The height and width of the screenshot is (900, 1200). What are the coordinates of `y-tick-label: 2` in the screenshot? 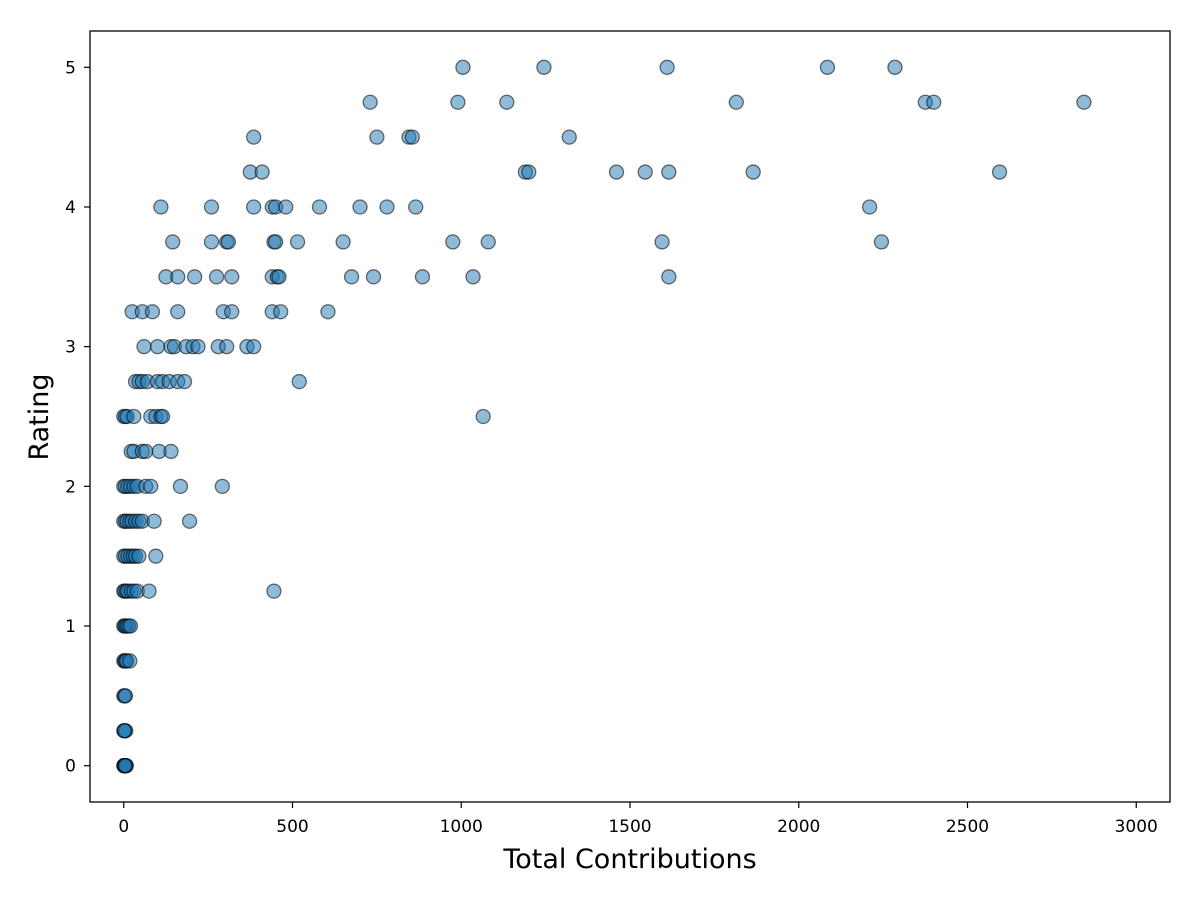 It's located at (70, 487).